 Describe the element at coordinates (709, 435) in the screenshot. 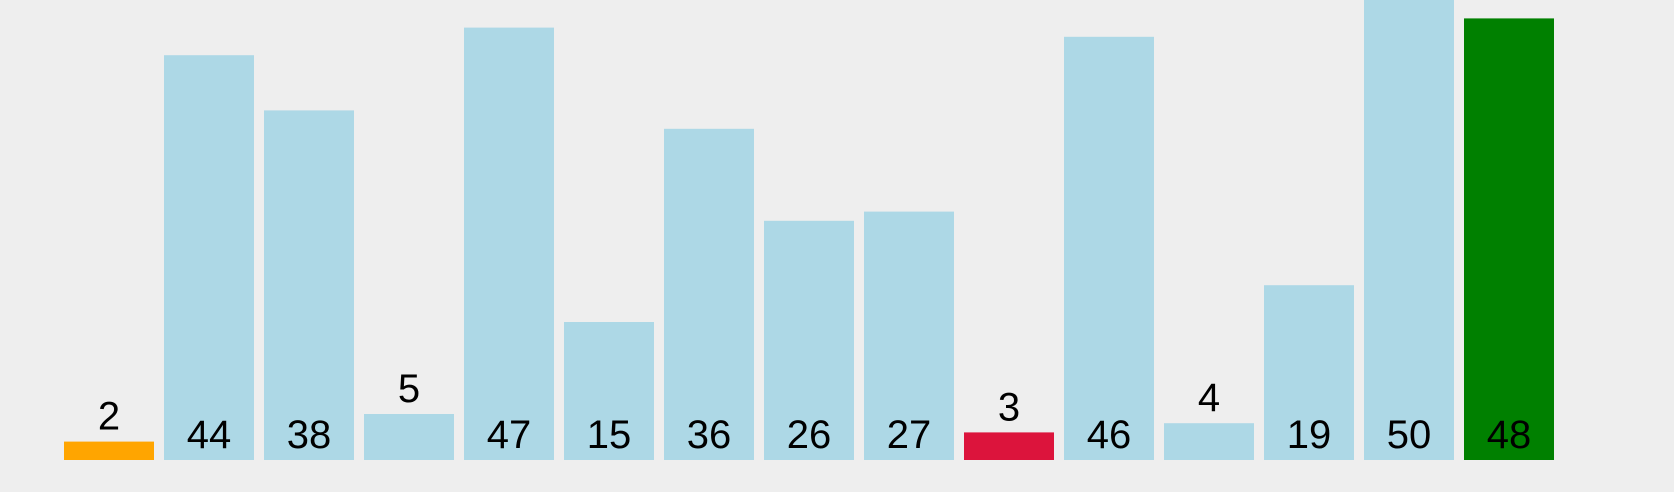

I see `bar-label-6: 36` at that location.